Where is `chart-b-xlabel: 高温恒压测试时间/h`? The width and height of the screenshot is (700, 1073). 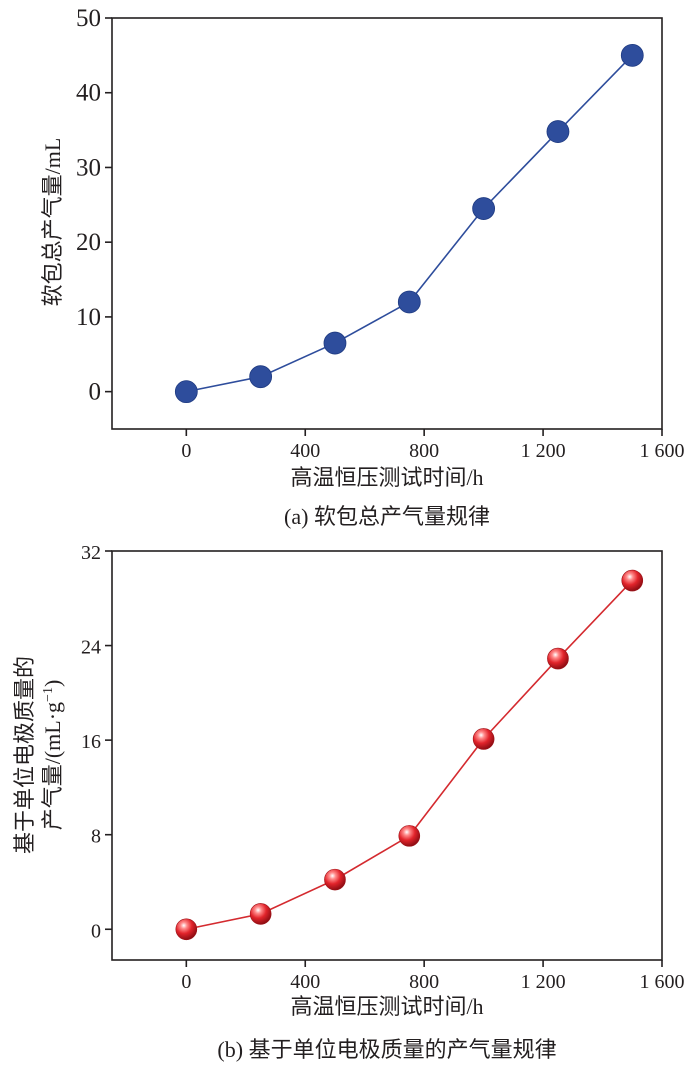
chart-b-xlabel: 高温恒压测试时间/h is located at coordinates (386, 1006).